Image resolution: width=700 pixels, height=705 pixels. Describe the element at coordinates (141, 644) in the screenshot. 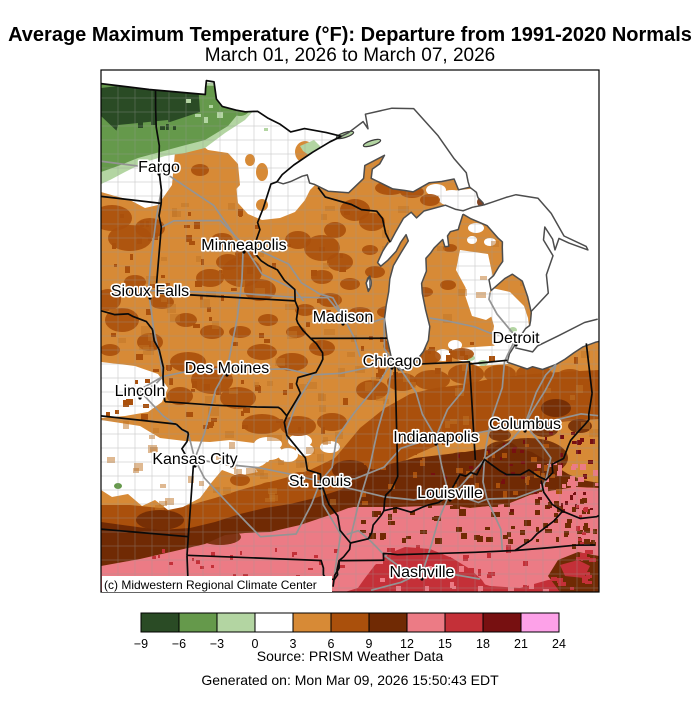

I see `svg-text: −9` at that location.